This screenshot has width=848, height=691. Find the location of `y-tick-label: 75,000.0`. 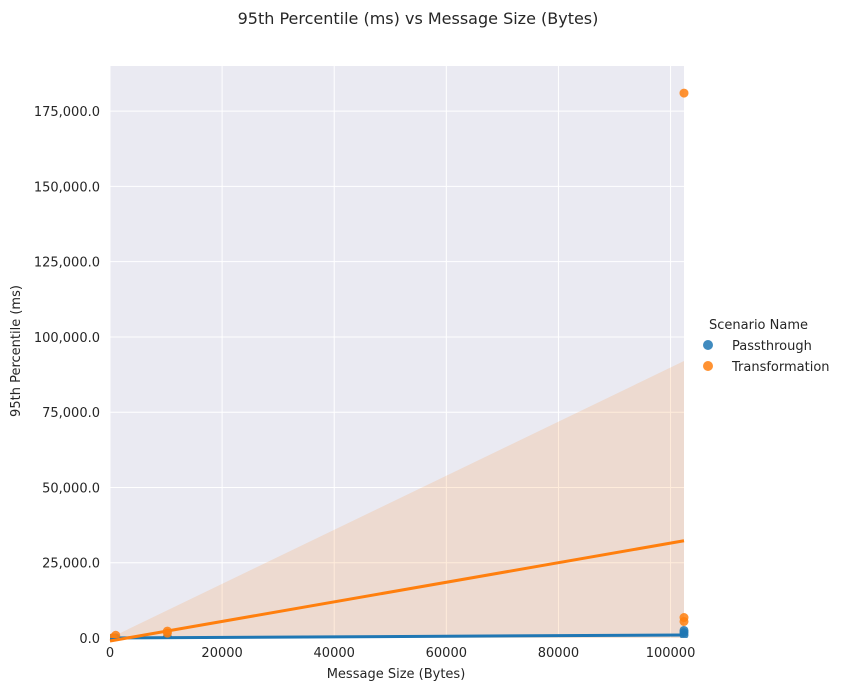

y-tick-label: 75,000.0 is located at coordinates (71, 413).